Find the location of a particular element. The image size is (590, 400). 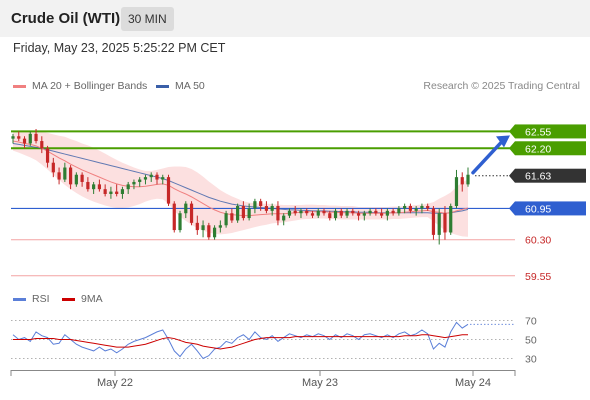

x-tick-label-1: May 23 is located at coordinates (320, 383).